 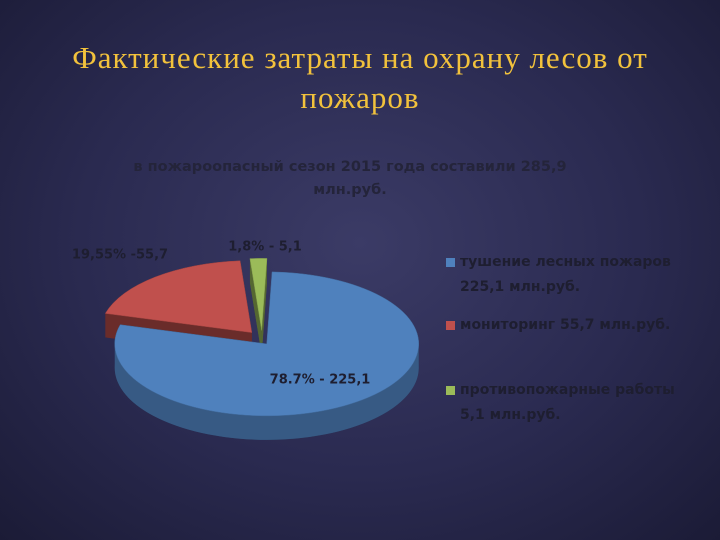 I want to click on data-label: 1,8% - 5,1, so click(x=265, y=247).